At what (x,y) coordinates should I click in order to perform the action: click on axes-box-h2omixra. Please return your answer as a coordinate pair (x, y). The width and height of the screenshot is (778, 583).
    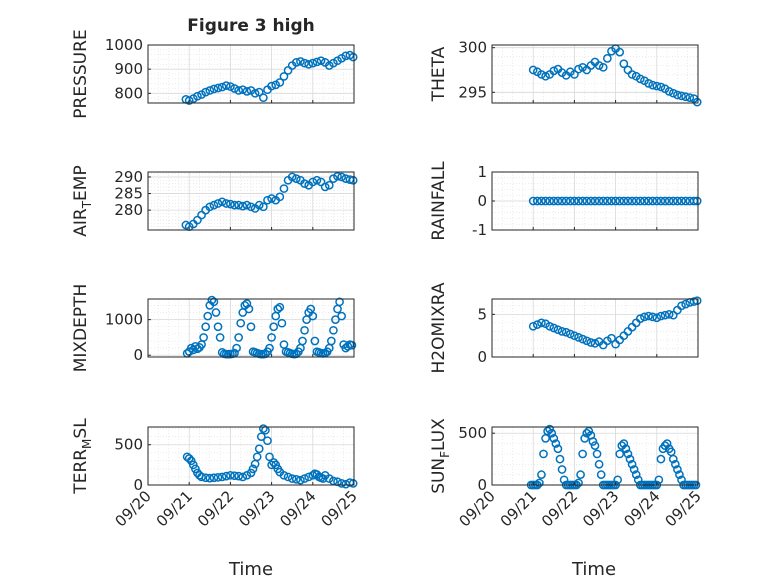
    Looking at the image, I should click on (595, 328).